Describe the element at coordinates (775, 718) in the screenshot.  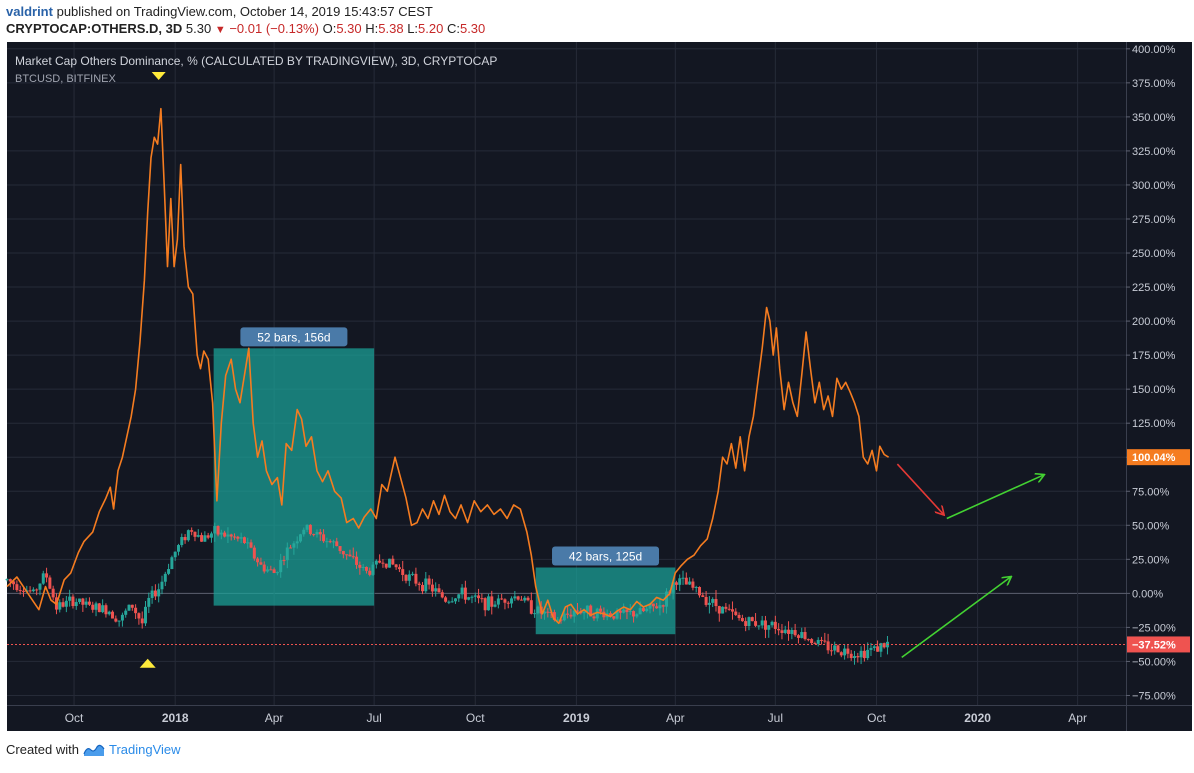
I see `x-tick-label: Jul` at that location.